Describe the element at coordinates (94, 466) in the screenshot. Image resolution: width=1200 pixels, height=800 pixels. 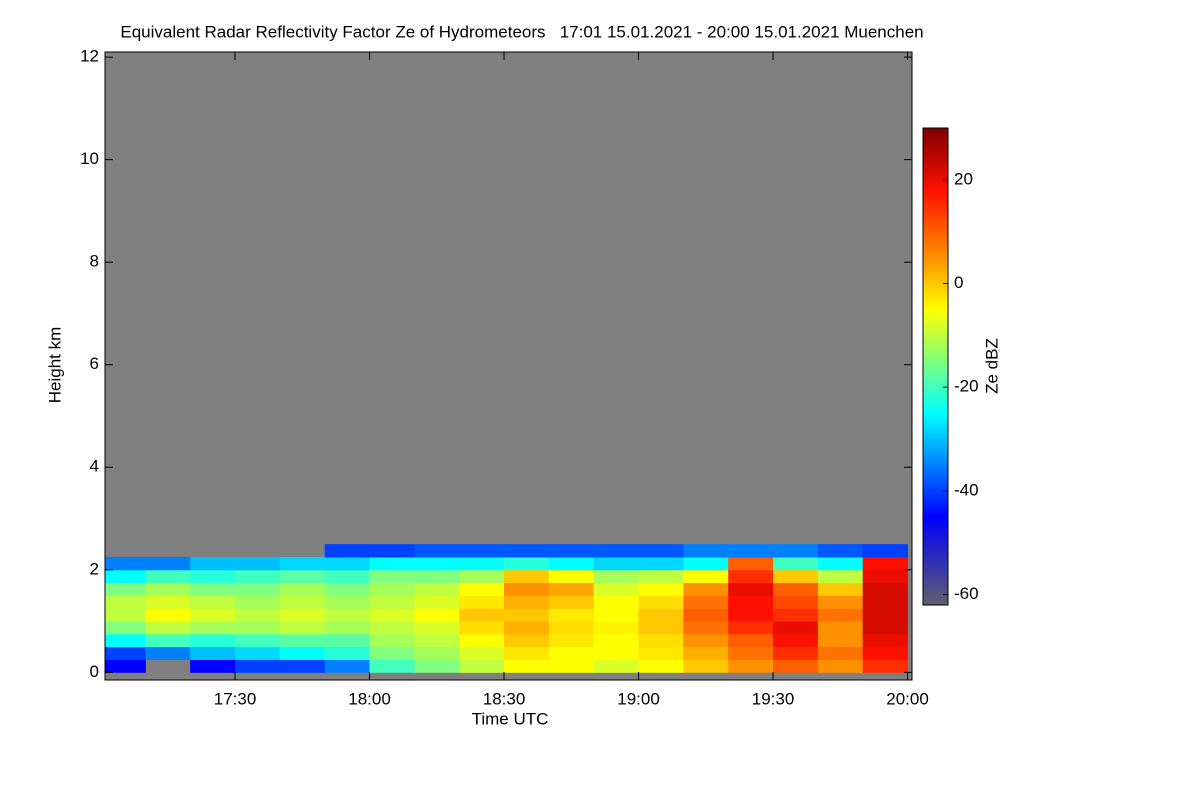
I see `y-tick-label: 4` at that location.